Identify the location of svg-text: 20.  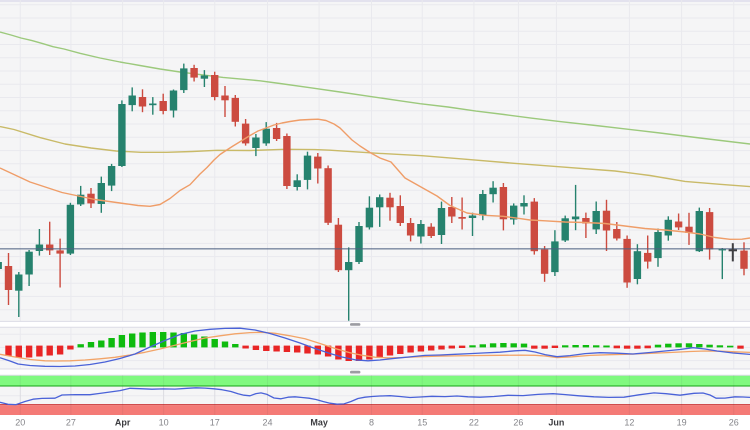
(20, 423).